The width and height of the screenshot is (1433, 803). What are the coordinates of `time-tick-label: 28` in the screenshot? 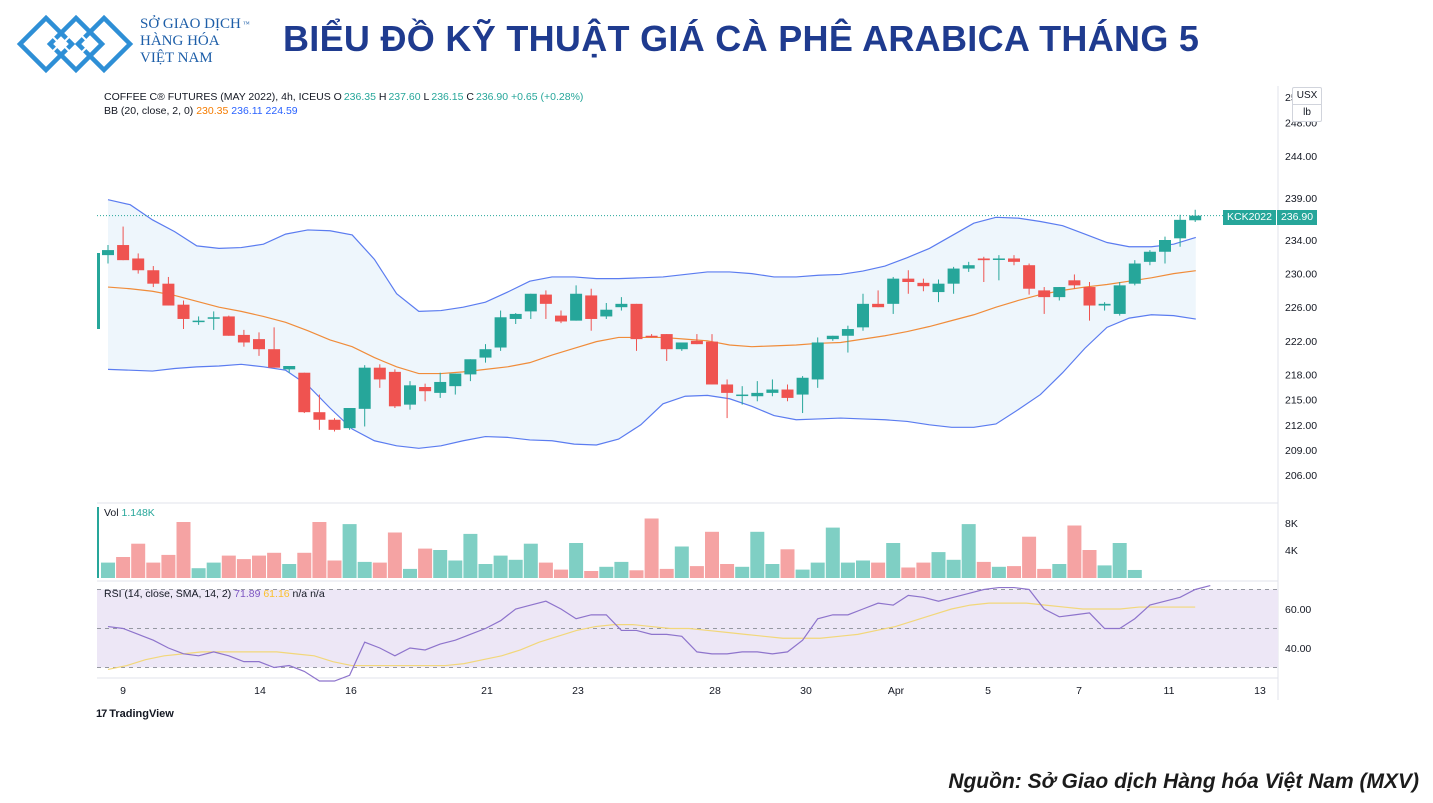 It's located at (715, 691).